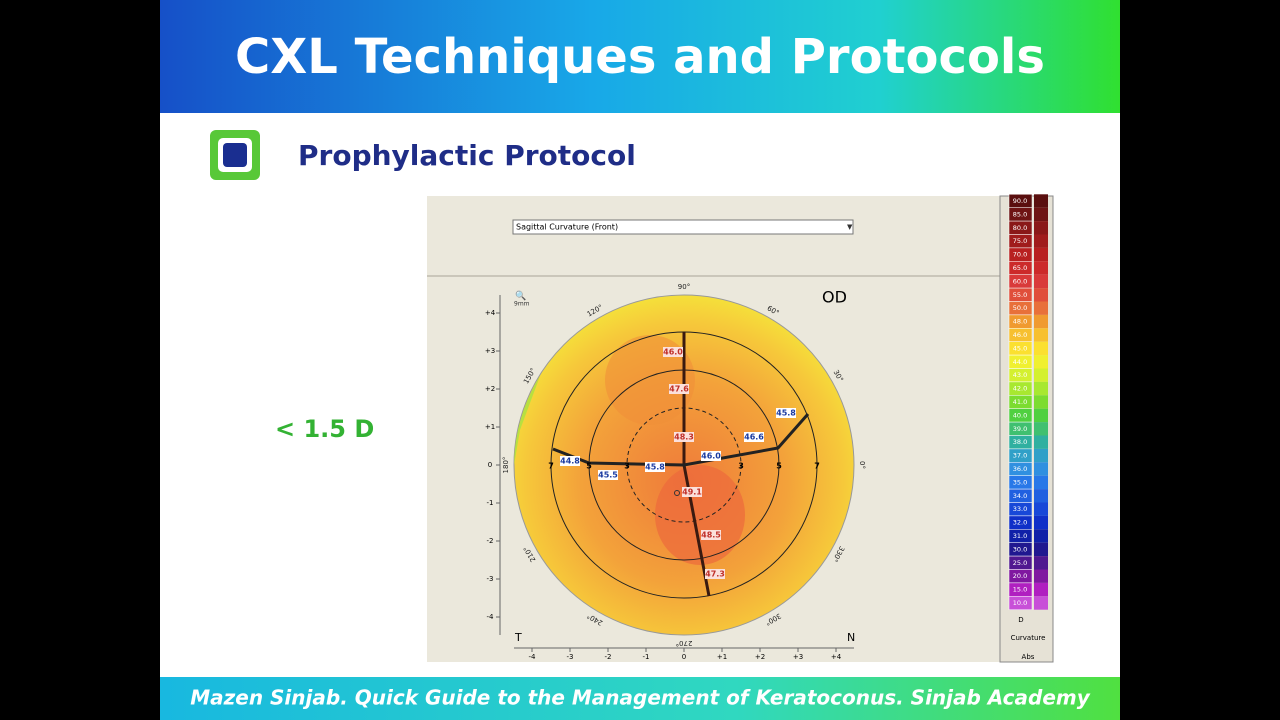 Image resolution: width=1280 pixels, height=720 pixels. What do you see at coordinates (1020, 214) in the screenshot?
I see `scale-label: 85.0` at bounding box center [1020, 214].